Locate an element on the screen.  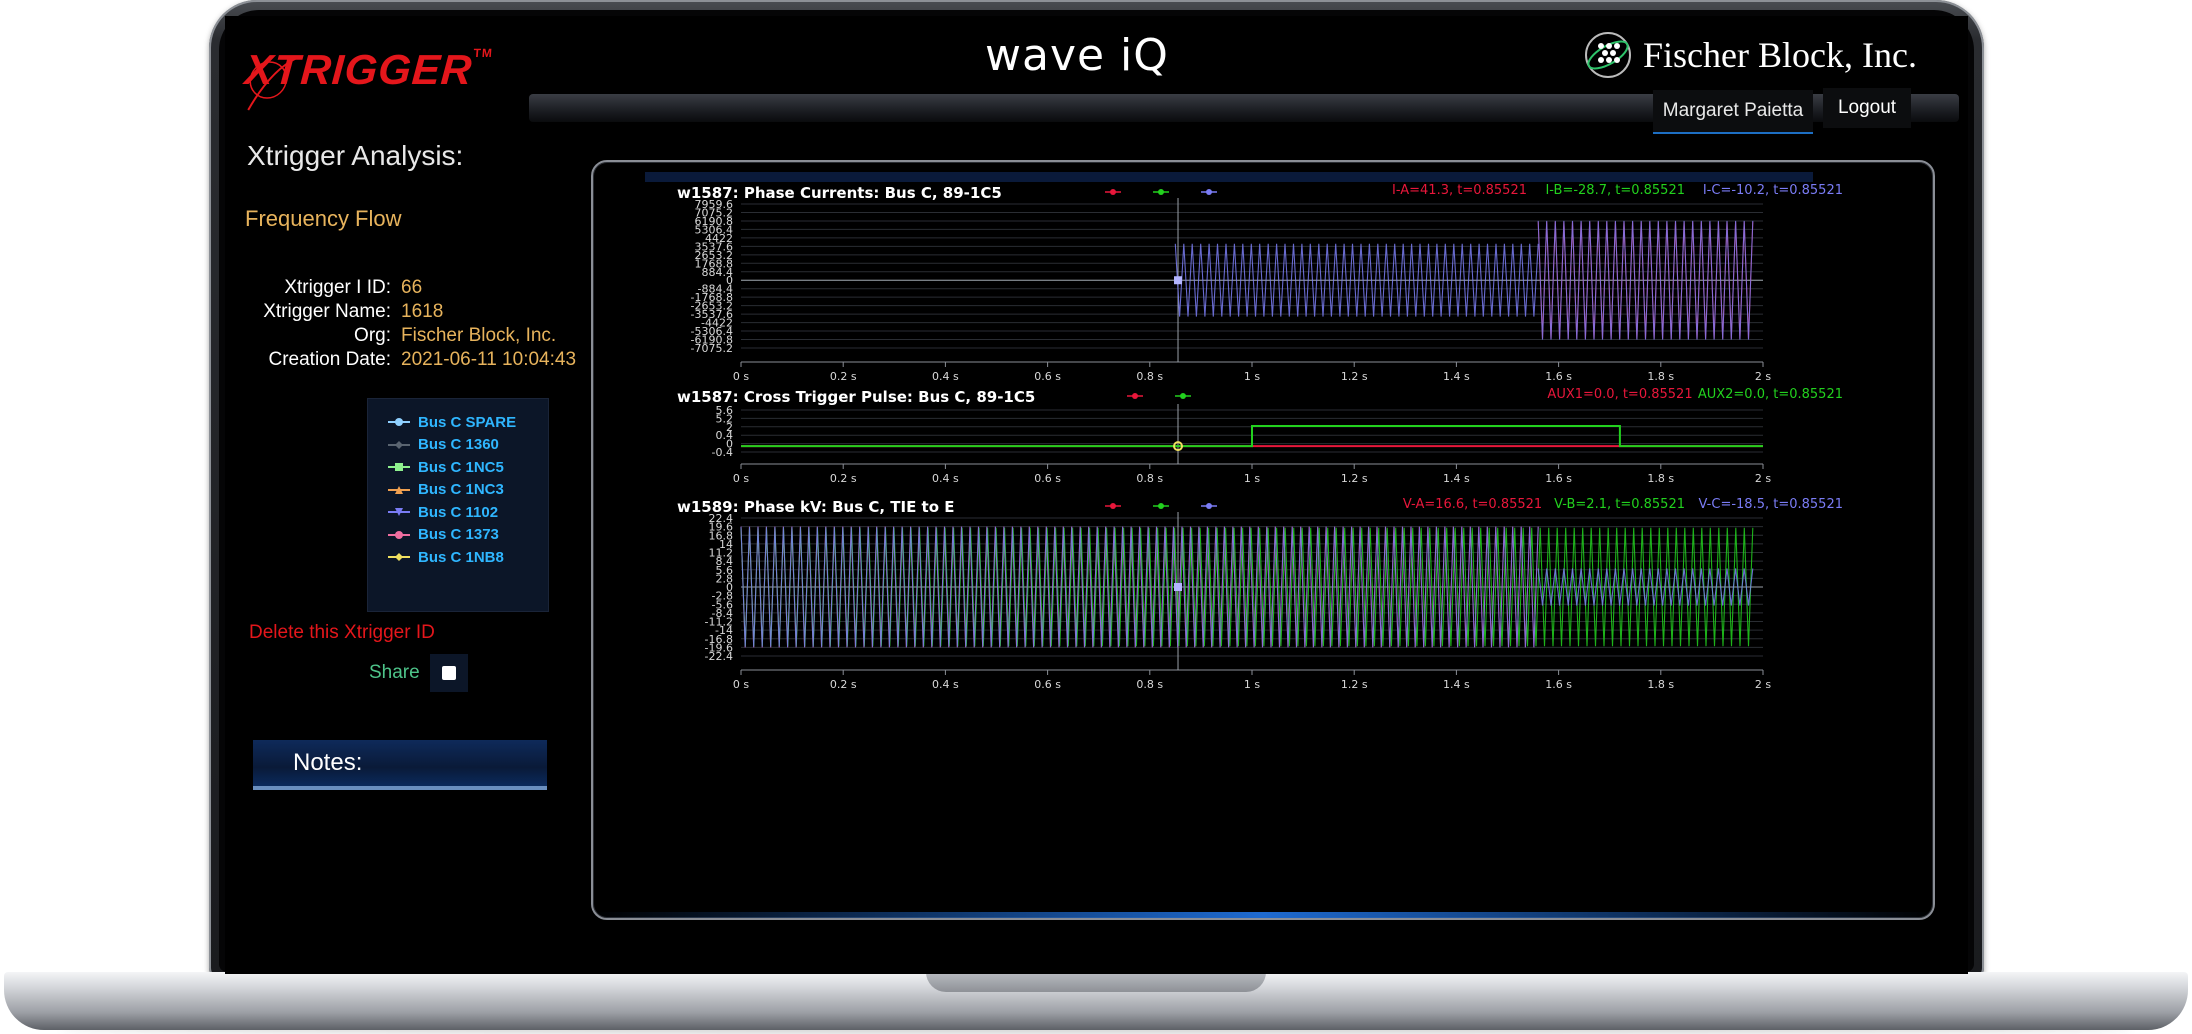
series-AUX2 is located at coordinates (1252, 436).